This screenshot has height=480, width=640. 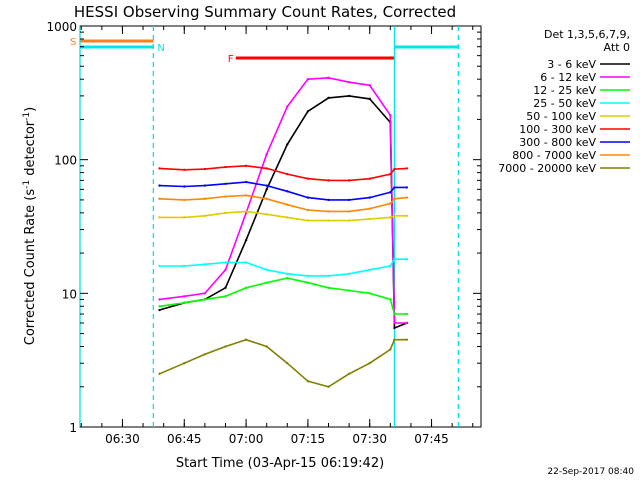 I want to click on legend-label-3: 25 - 50 keV, so click(x=564, y=103).